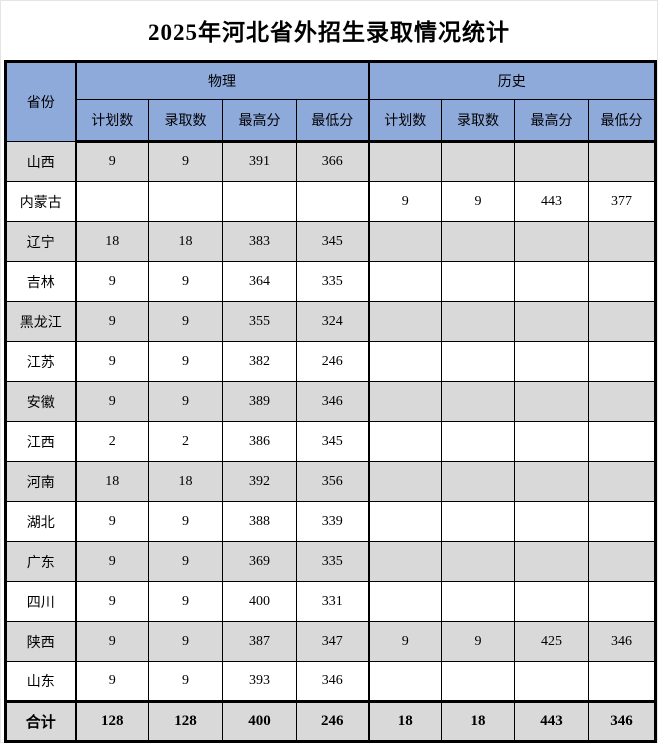 This screenshot has height=743, width=658. I want to click on value-cell: 400, so click(259, 601).